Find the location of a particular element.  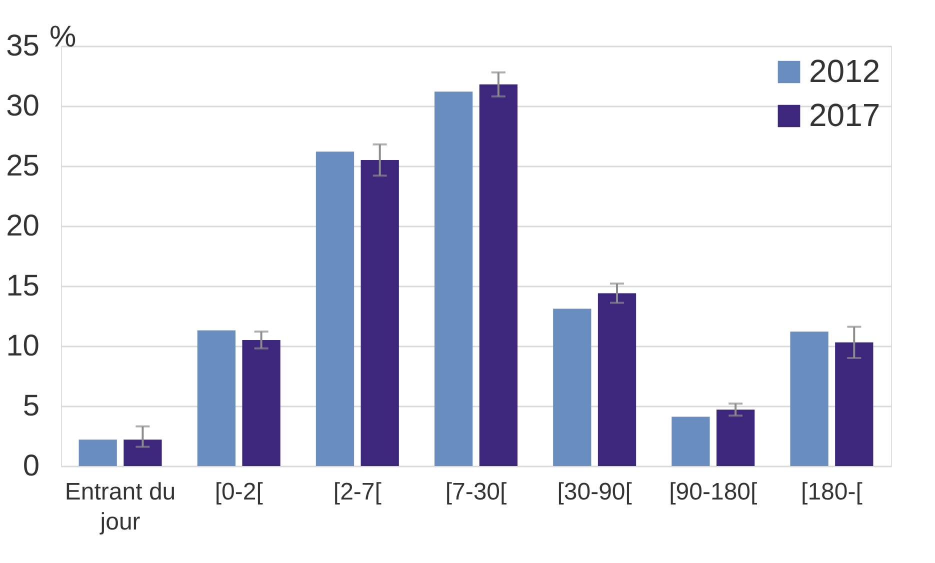

y-tick-label: 15 is located at coordinates (23, 286).